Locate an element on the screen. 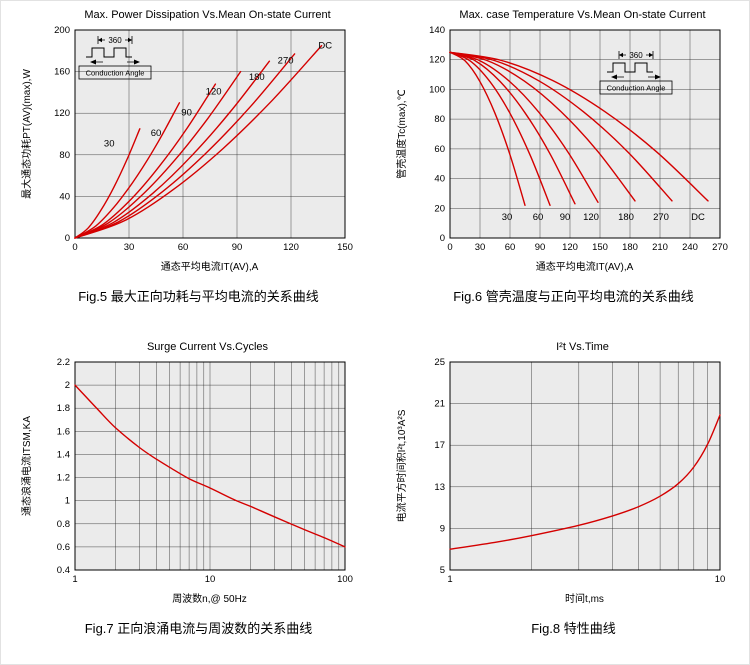 The height and width of the screenshot is (665, 750). fig8-caption: Fig.8 特性曲线 is located at coordinates (573, 628).